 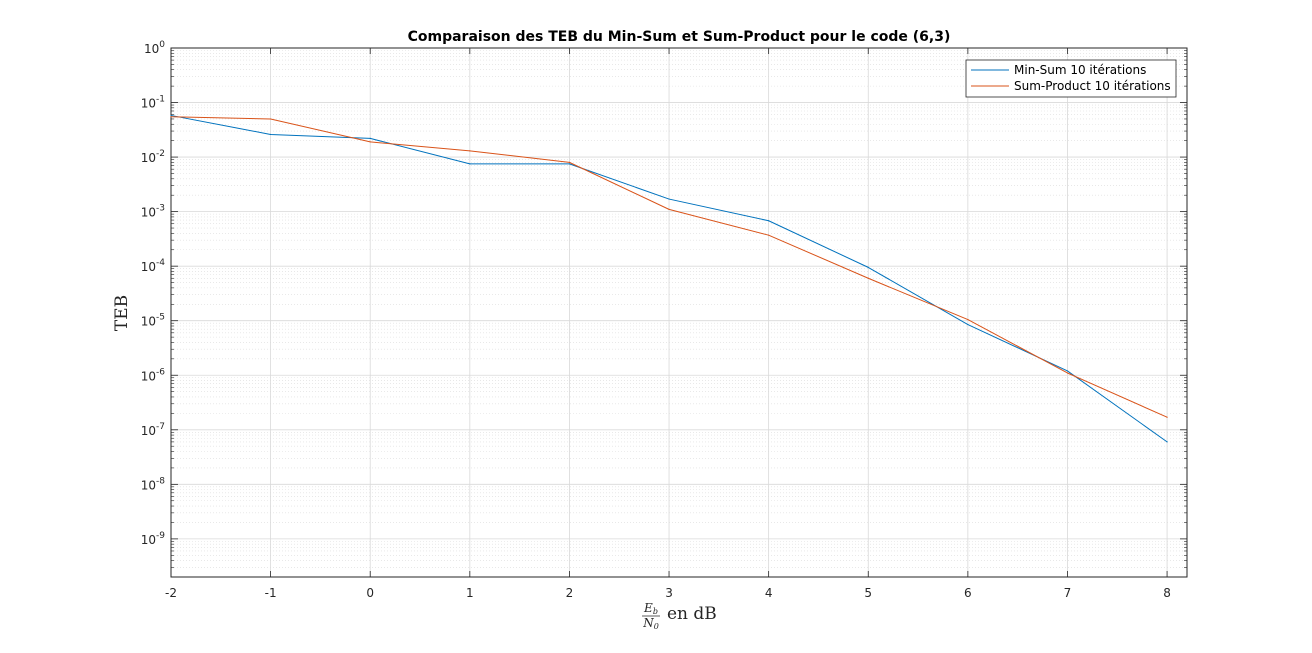 I want to click on x-axis-label-suffix: en dB, so click(x=692, y=614).